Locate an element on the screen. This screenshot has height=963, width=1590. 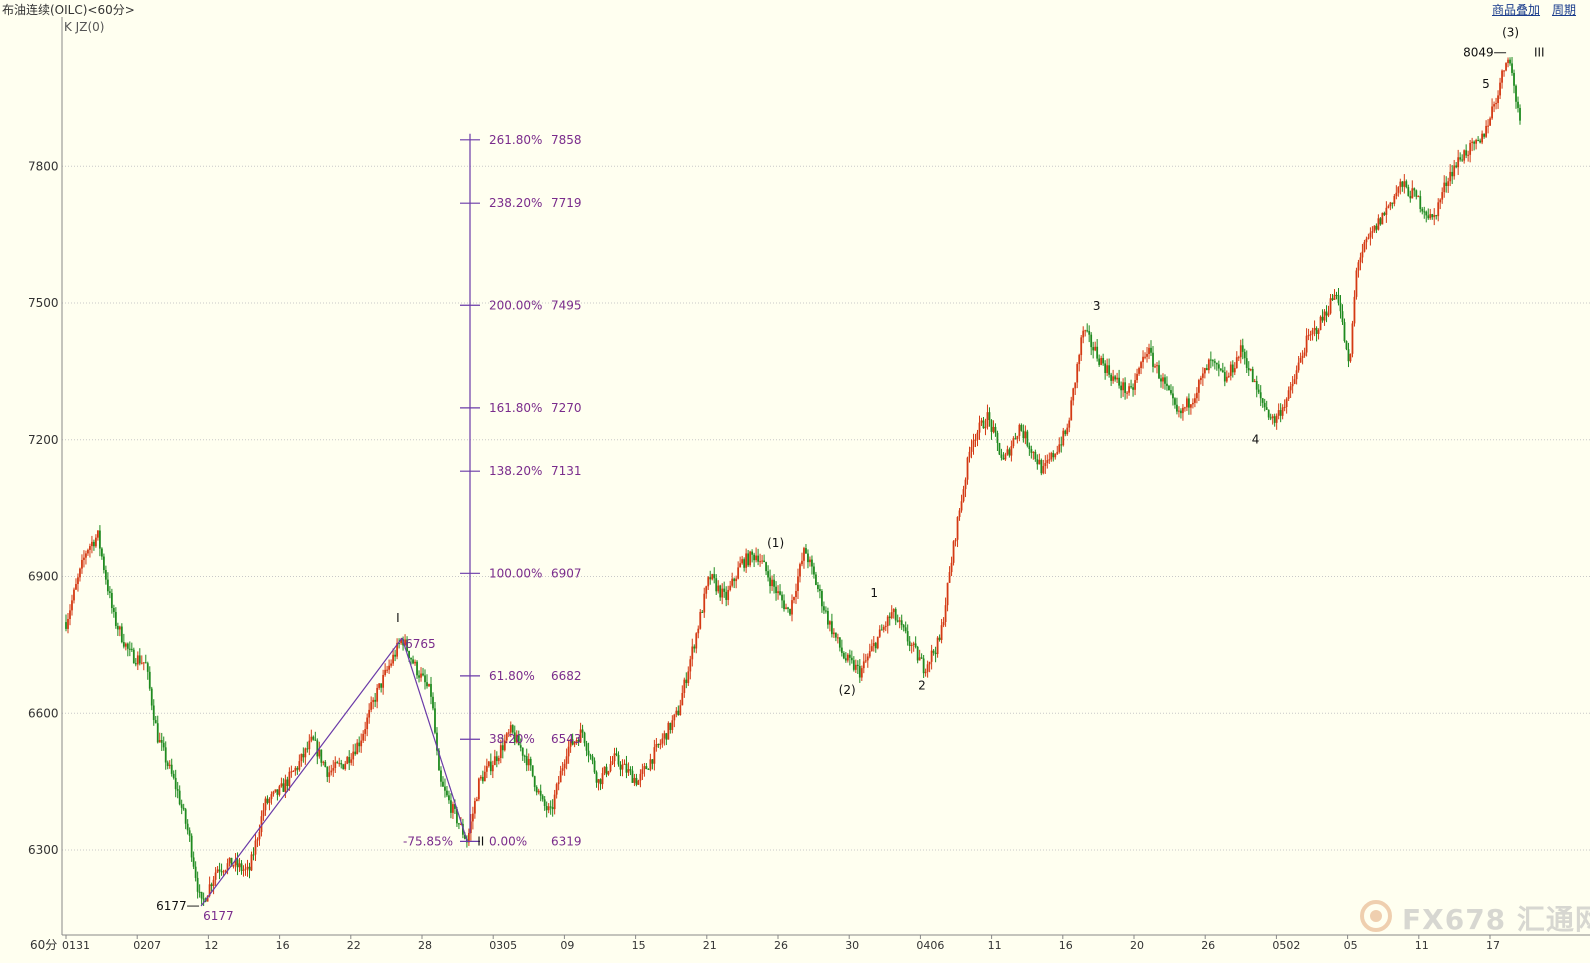
fib-ratio-label: 38.20% is located at coordinates (512, 739).